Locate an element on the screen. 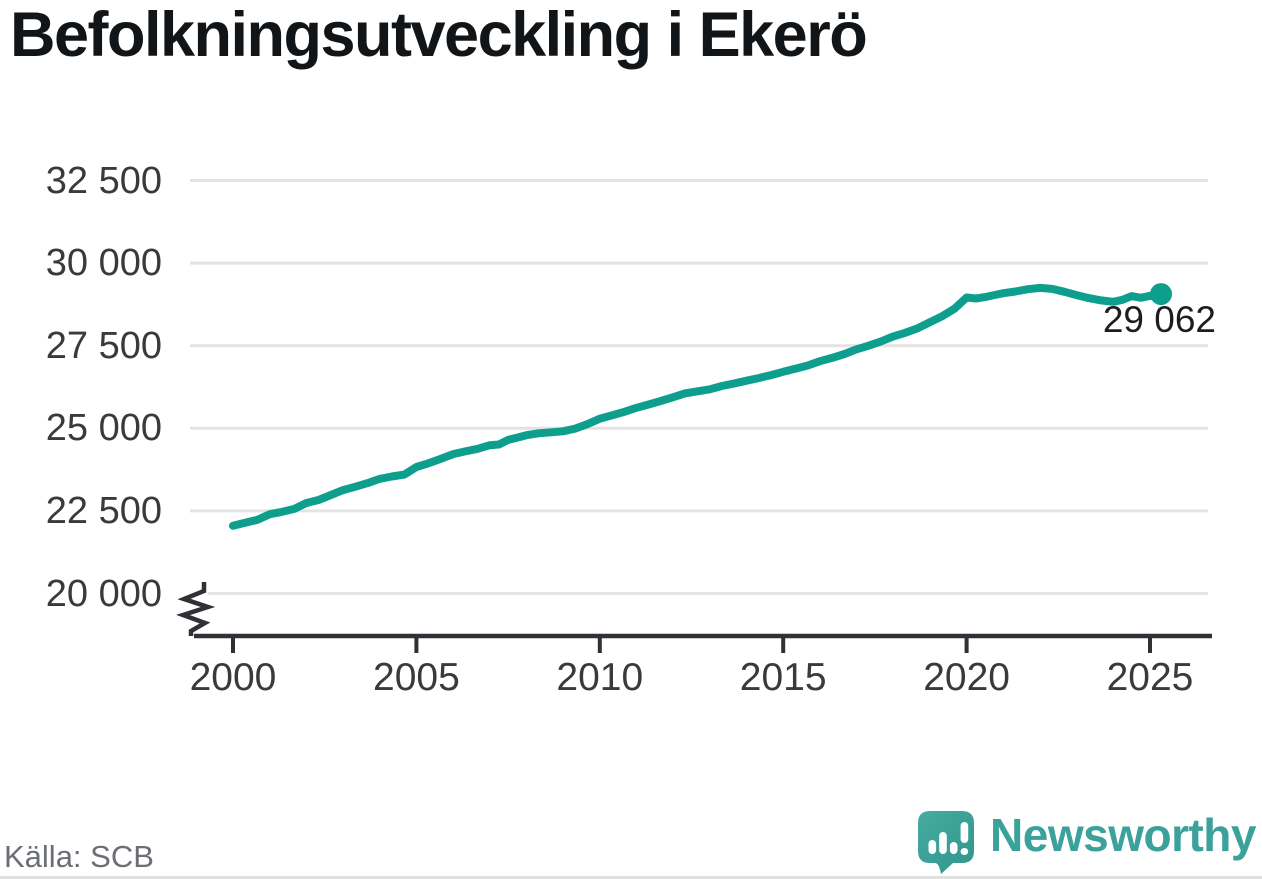 This screenshot has height=879, width=1262. newsworthy-logo-icon is located at coordinates (946, 842).